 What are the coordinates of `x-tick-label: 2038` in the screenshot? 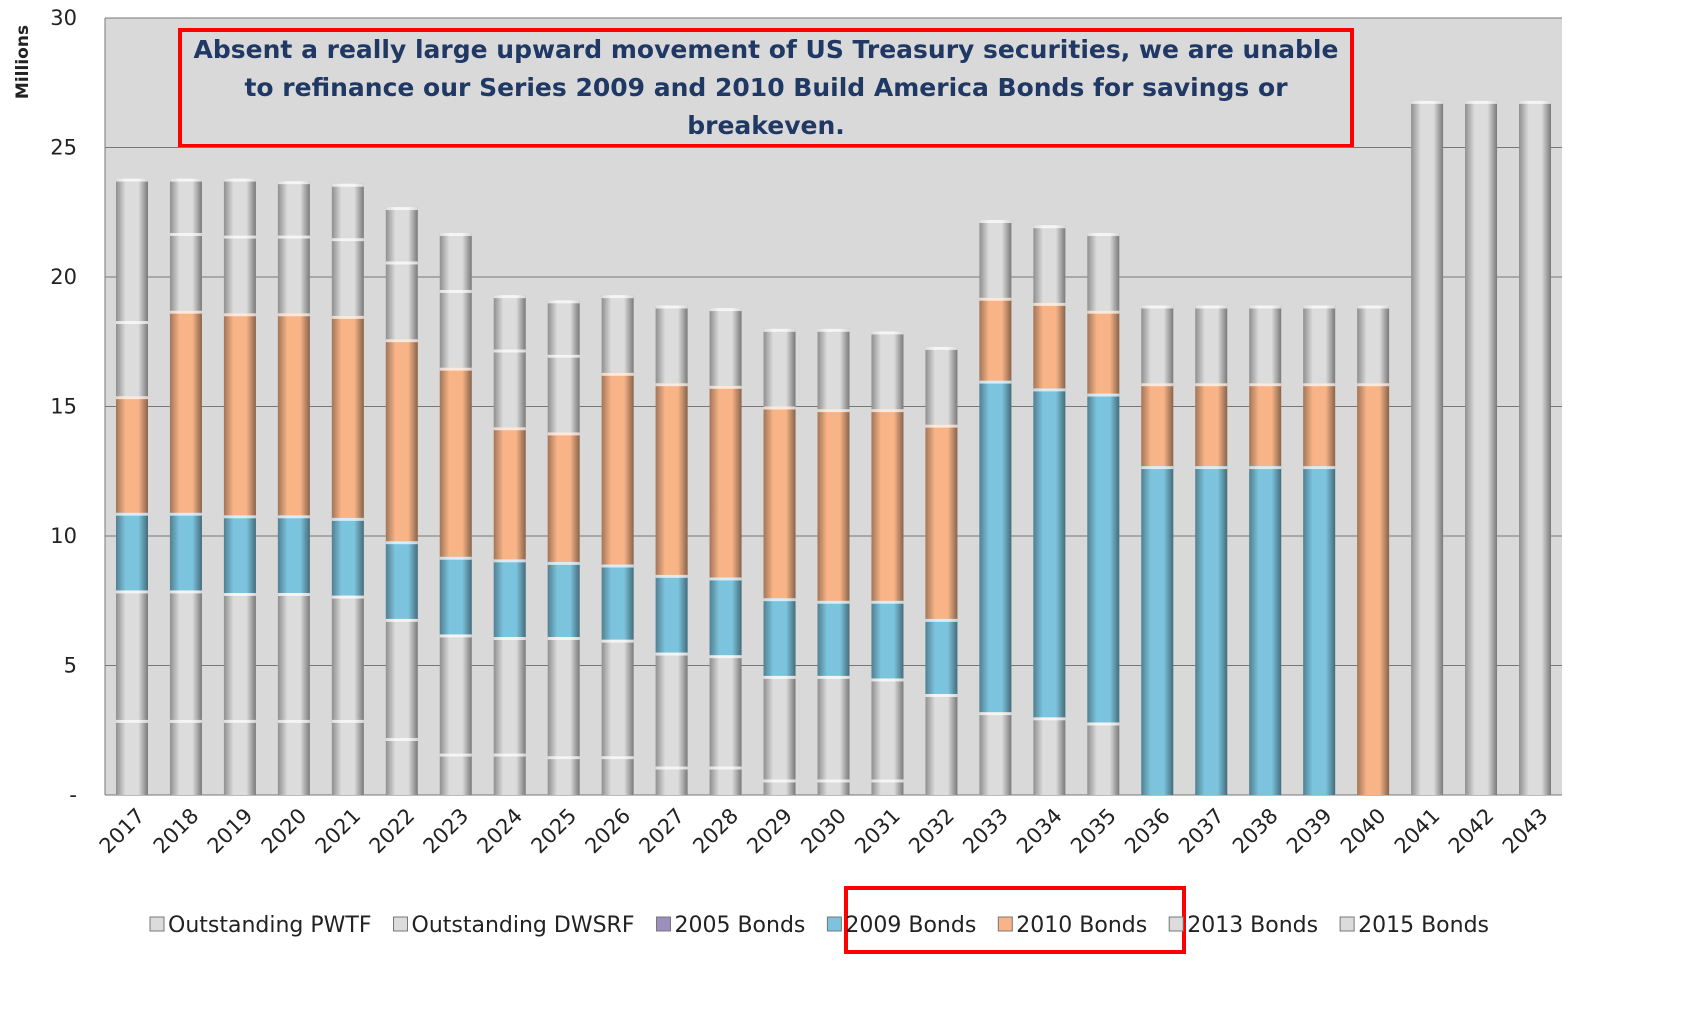 It's located at (1255, 831).